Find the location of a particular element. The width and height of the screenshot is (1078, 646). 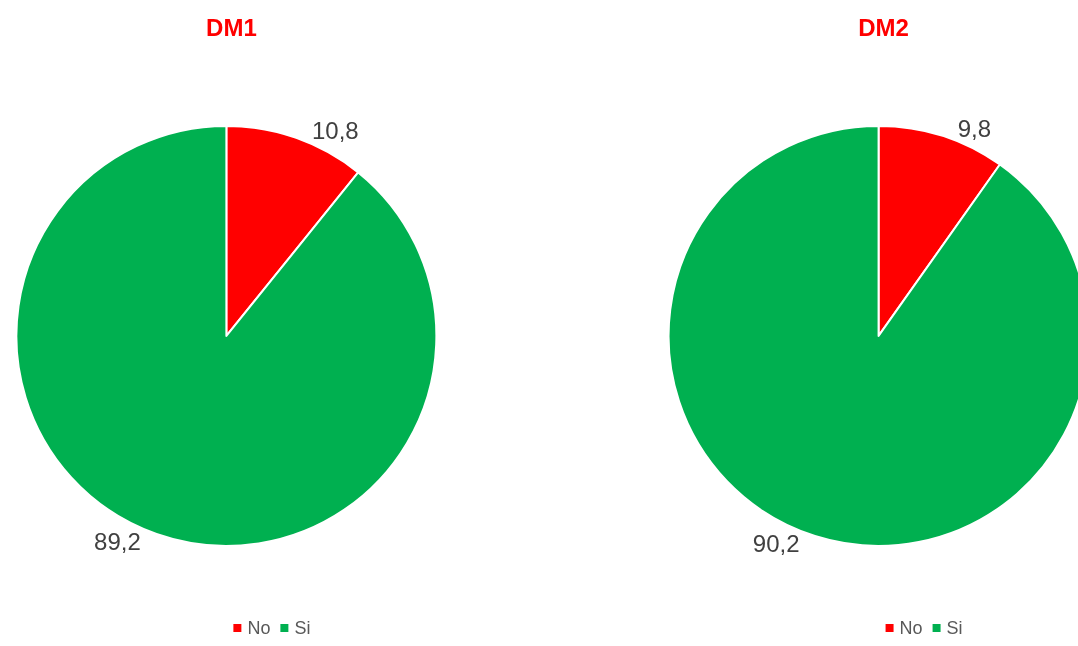

data-label: 89,2 is located at coordinates (117, 541).